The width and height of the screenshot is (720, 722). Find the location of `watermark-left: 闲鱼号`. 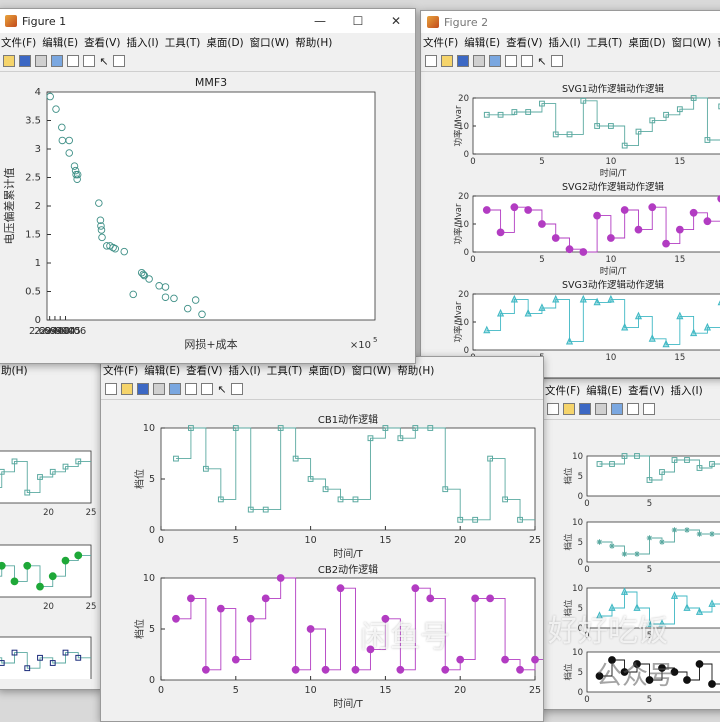

watermark-left: 闲鱼号 is located at coordinates (405, 634).